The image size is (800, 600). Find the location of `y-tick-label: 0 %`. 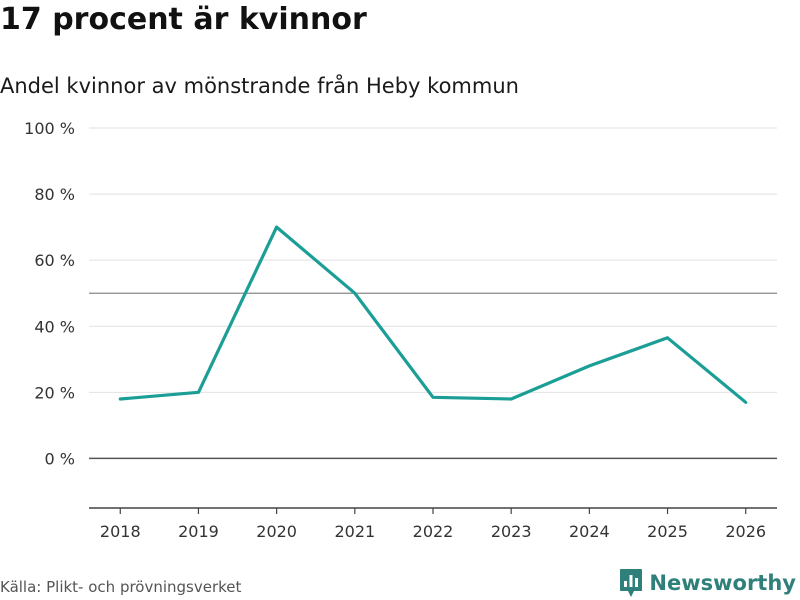

y-tick-label: 0 % is located at coordinates (60, 458).